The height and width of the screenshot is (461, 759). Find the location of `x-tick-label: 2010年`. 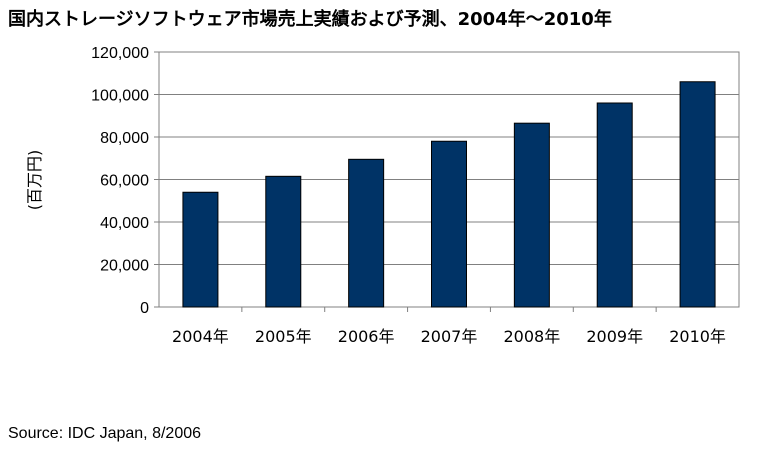

x-tick-label: 2010年 is located at coordinates (697, 336).